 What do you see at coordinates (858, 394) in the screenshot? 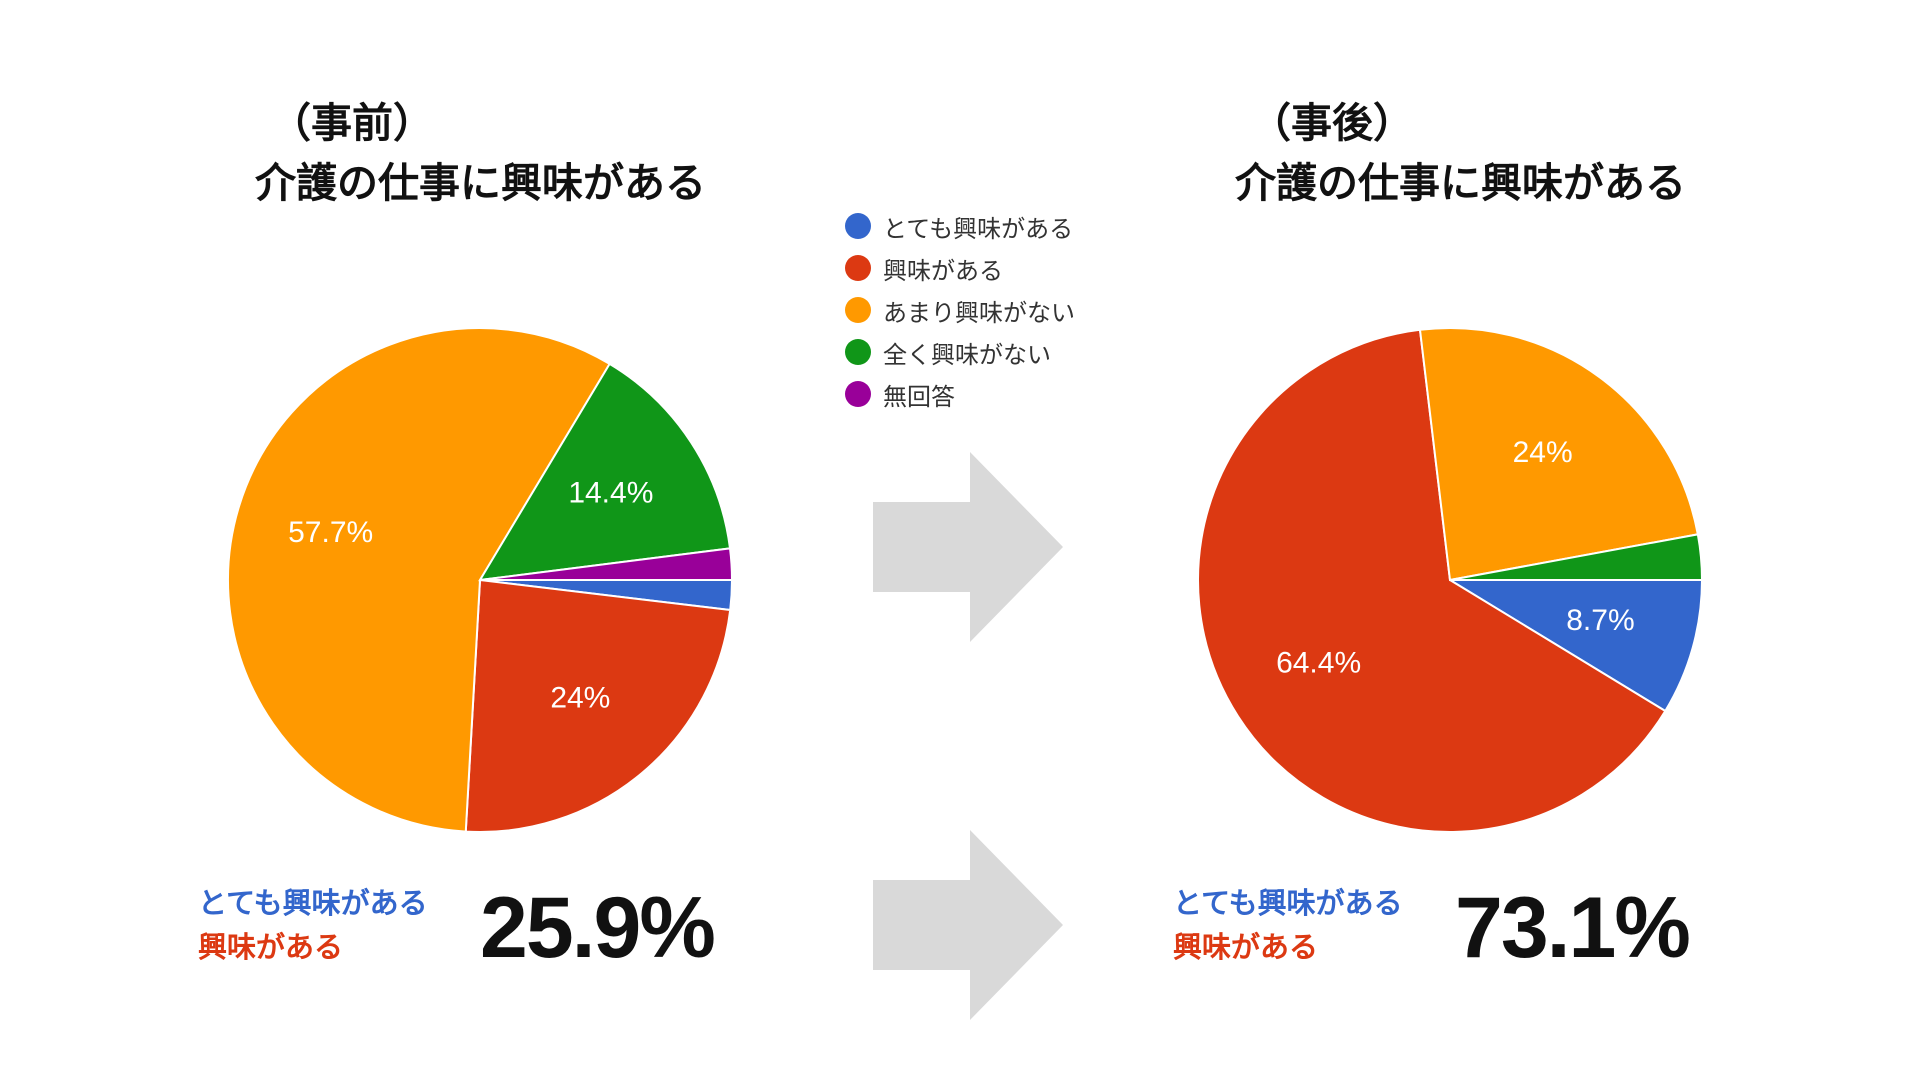
I see `legend-dot-no-answer` at bounding box center [858, 394].